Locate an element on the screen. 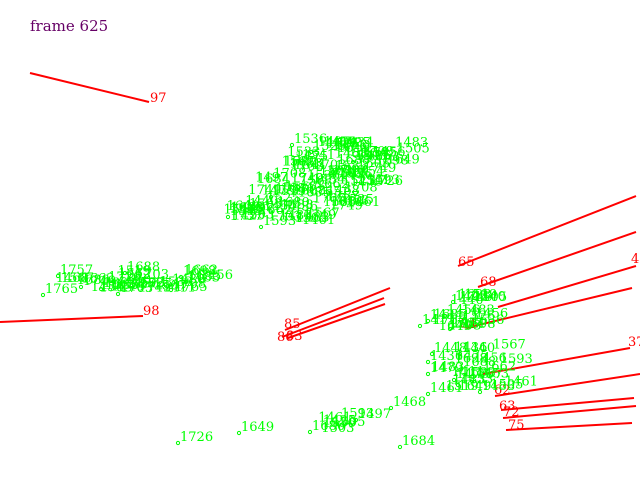 The width and height of the screenshot is (640, 480). point-label: 1649 is located at coordinates (257, 427).